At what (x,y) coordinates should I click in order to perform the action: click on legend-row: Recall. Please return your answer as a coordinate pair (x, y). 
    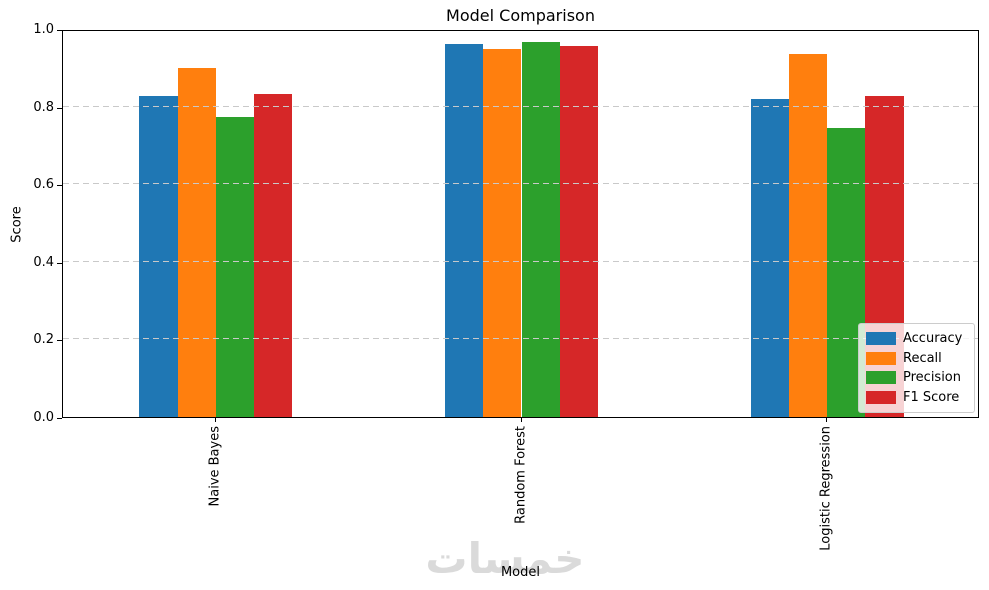
    Looking at the image, I should click on (917, 359).